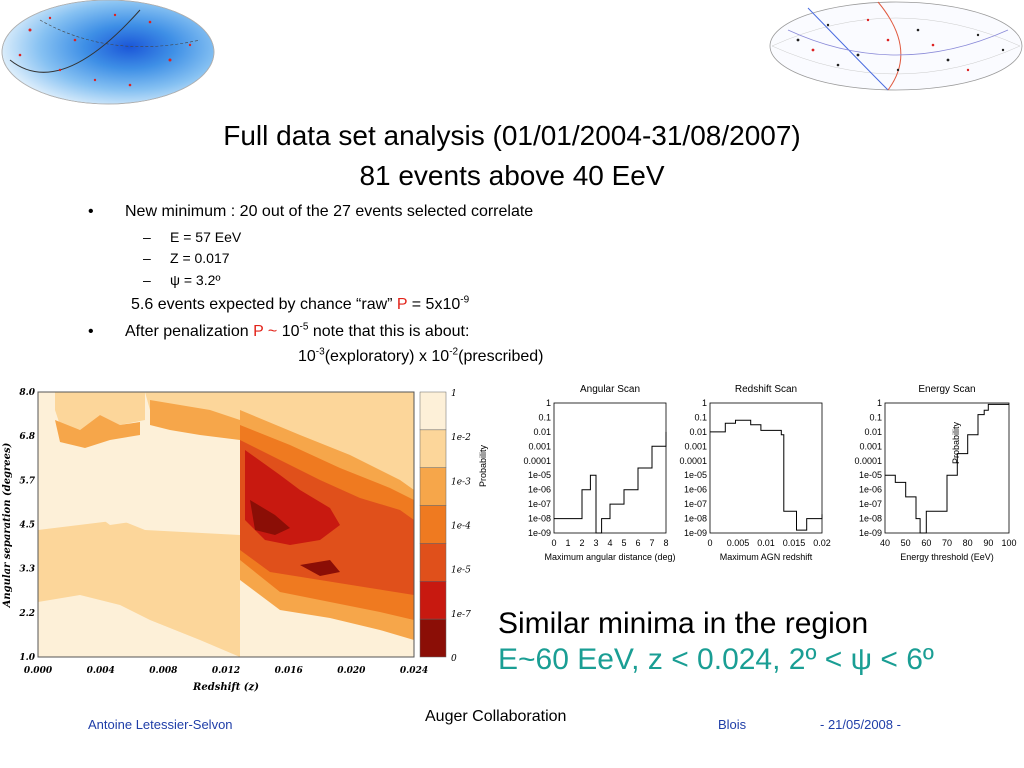 The image size is (1024, 768). Describe the element at coordinates (738, 543) in the screenshot. I see `scan-x-tick: 0.005` at that location.